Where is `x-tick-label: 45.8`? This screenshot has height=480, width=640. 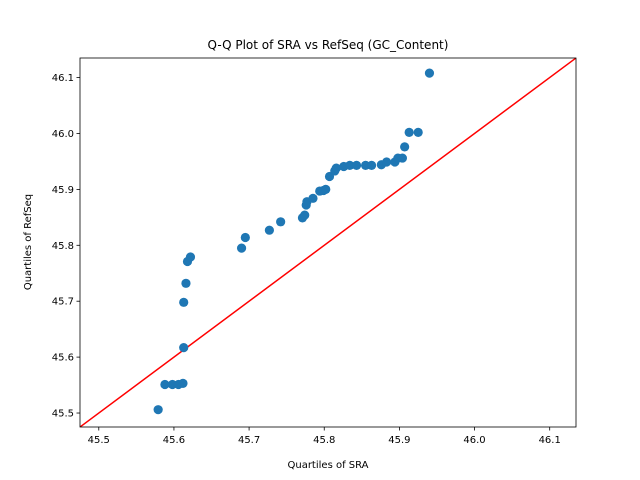 x-tick-label: 45.8 is located at coordinates (324, 440).